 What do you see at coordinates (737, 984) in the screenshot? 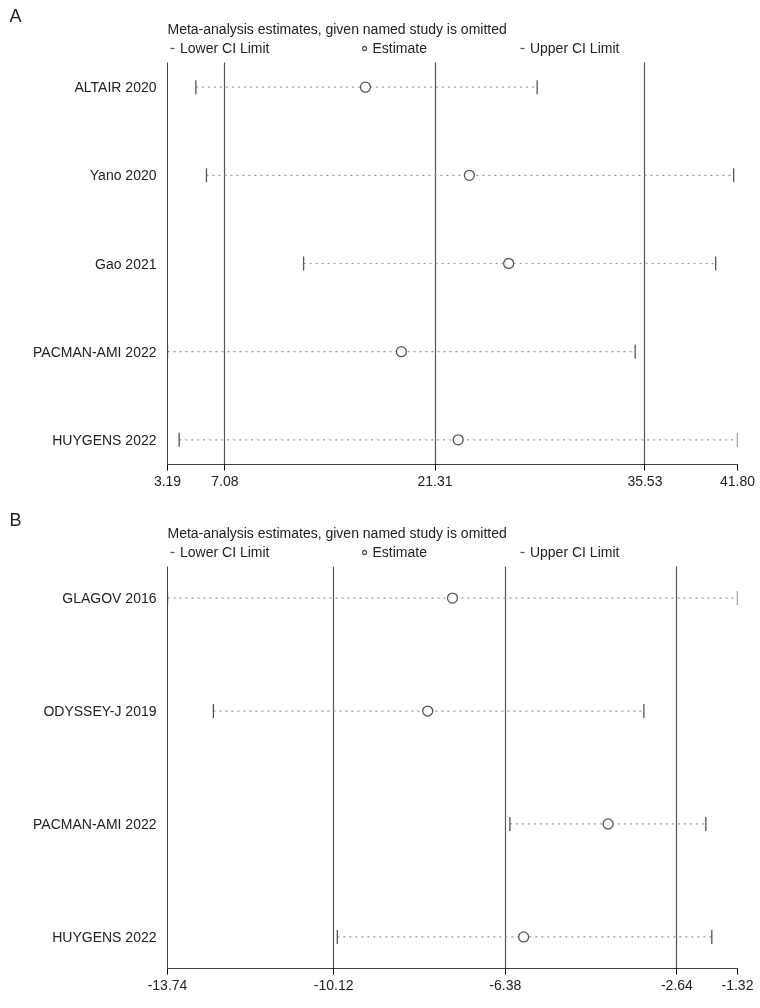
I see `x-tick-label: -1.32` at bounding box center [737, 984].